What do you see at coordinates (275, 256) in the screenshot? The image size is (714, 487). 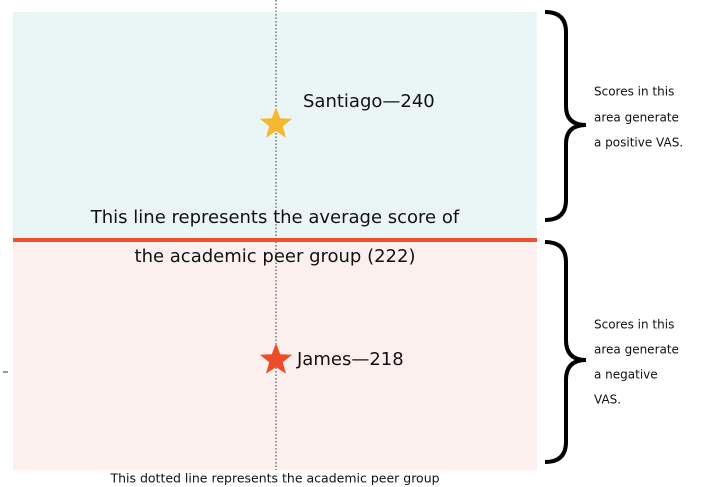 I see `average-line-text: the academic peer group (222)` at bounding box center [275, 256].